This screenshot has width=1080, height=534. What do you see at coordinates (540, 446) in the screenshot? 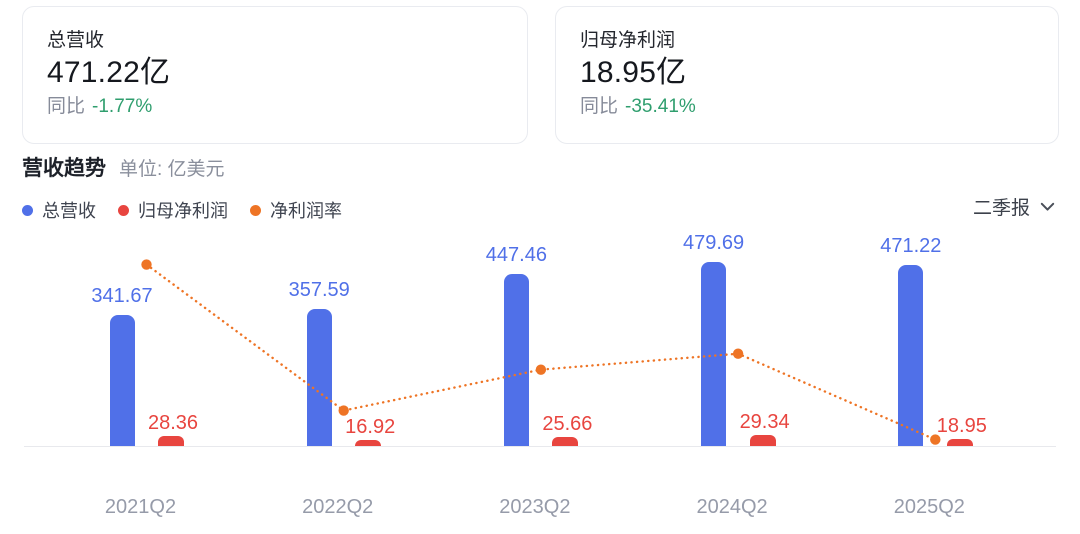
I see `x-axis-line` at bounding box center [540, 446].